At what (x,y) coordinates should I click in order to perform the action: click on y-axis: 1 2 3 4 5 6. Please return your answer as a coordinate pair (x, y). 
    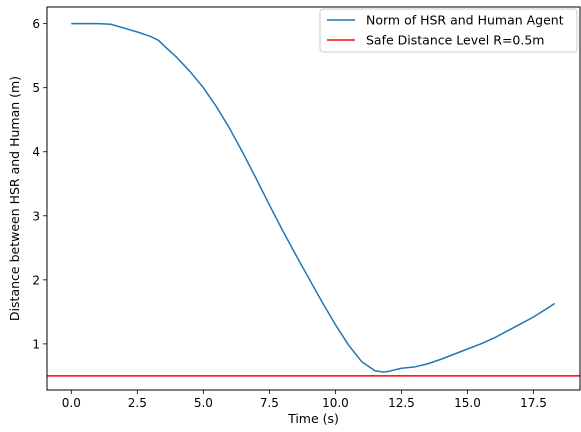
    Looking at the image, I should click on (39, 184).